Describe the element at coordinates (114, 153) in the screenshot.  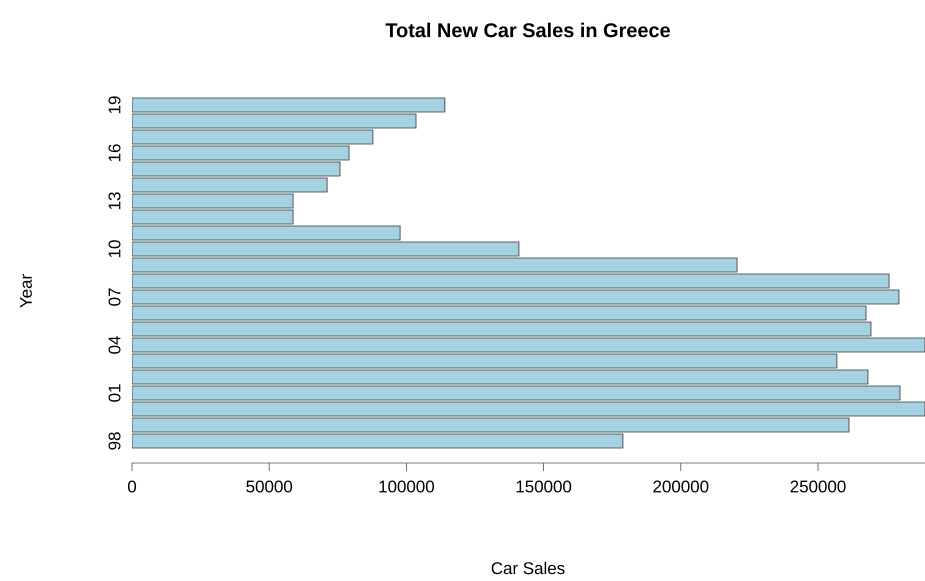
I see `y-tick-label: 16` at that location.